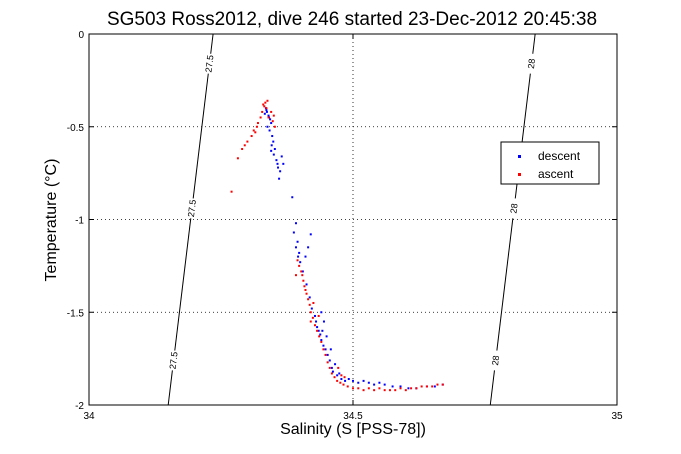 The image size is (681, 454). What do you see at coordinates (519, 174) in the screenshot?
I see `legend-ascent-swatch` at bounding box center [519, 174].